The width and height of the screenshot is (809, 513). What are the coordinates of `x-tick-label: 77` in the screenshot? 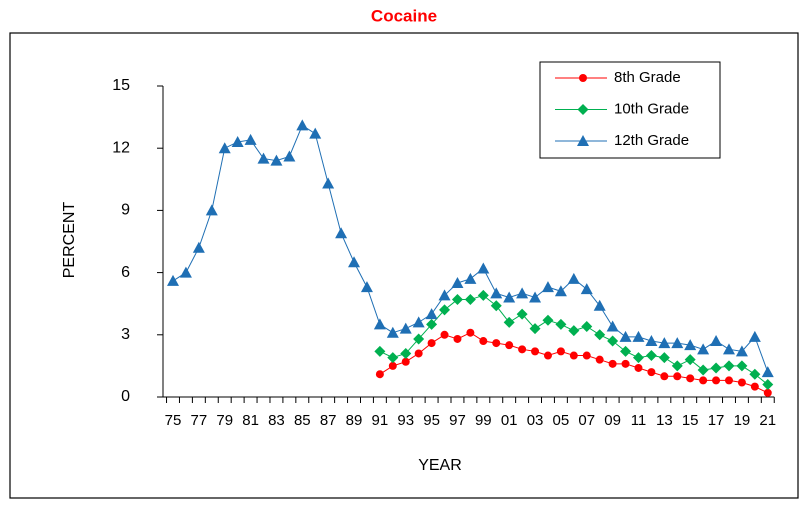 It's located at (199, 420).